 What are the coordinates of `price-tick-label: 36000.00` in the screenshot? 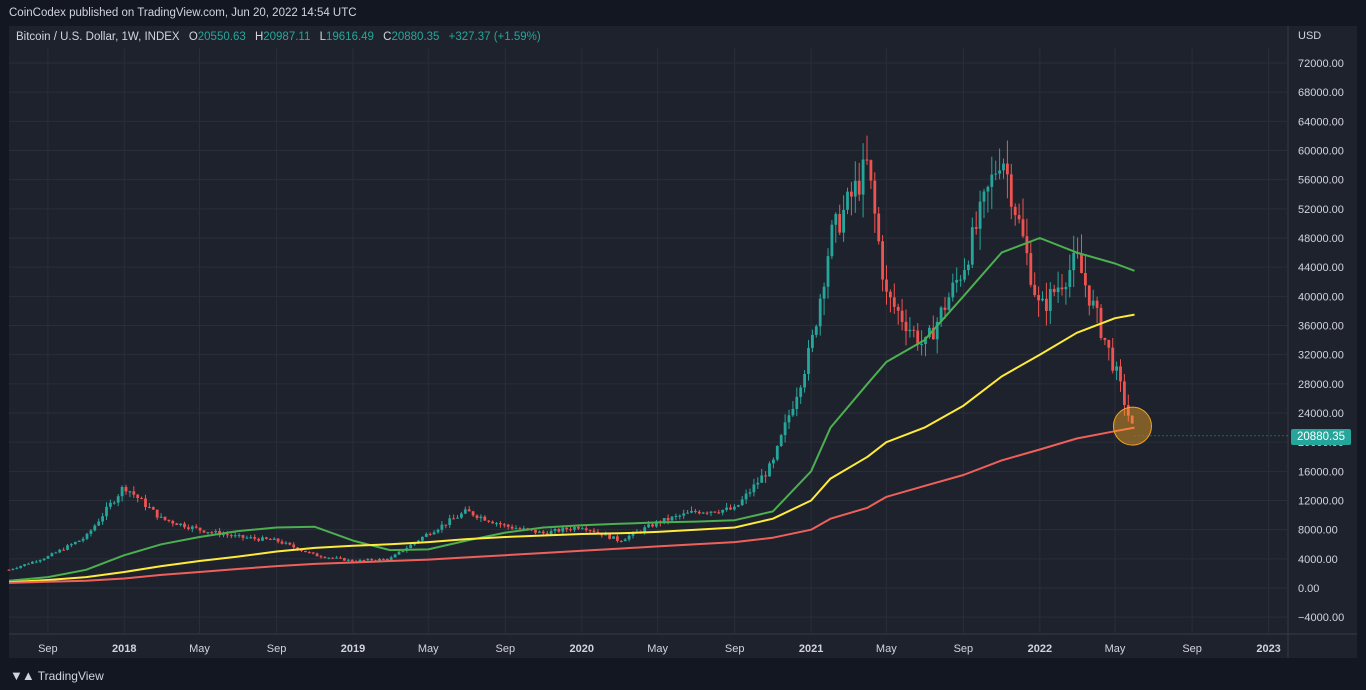 It's located at (1321, 327).